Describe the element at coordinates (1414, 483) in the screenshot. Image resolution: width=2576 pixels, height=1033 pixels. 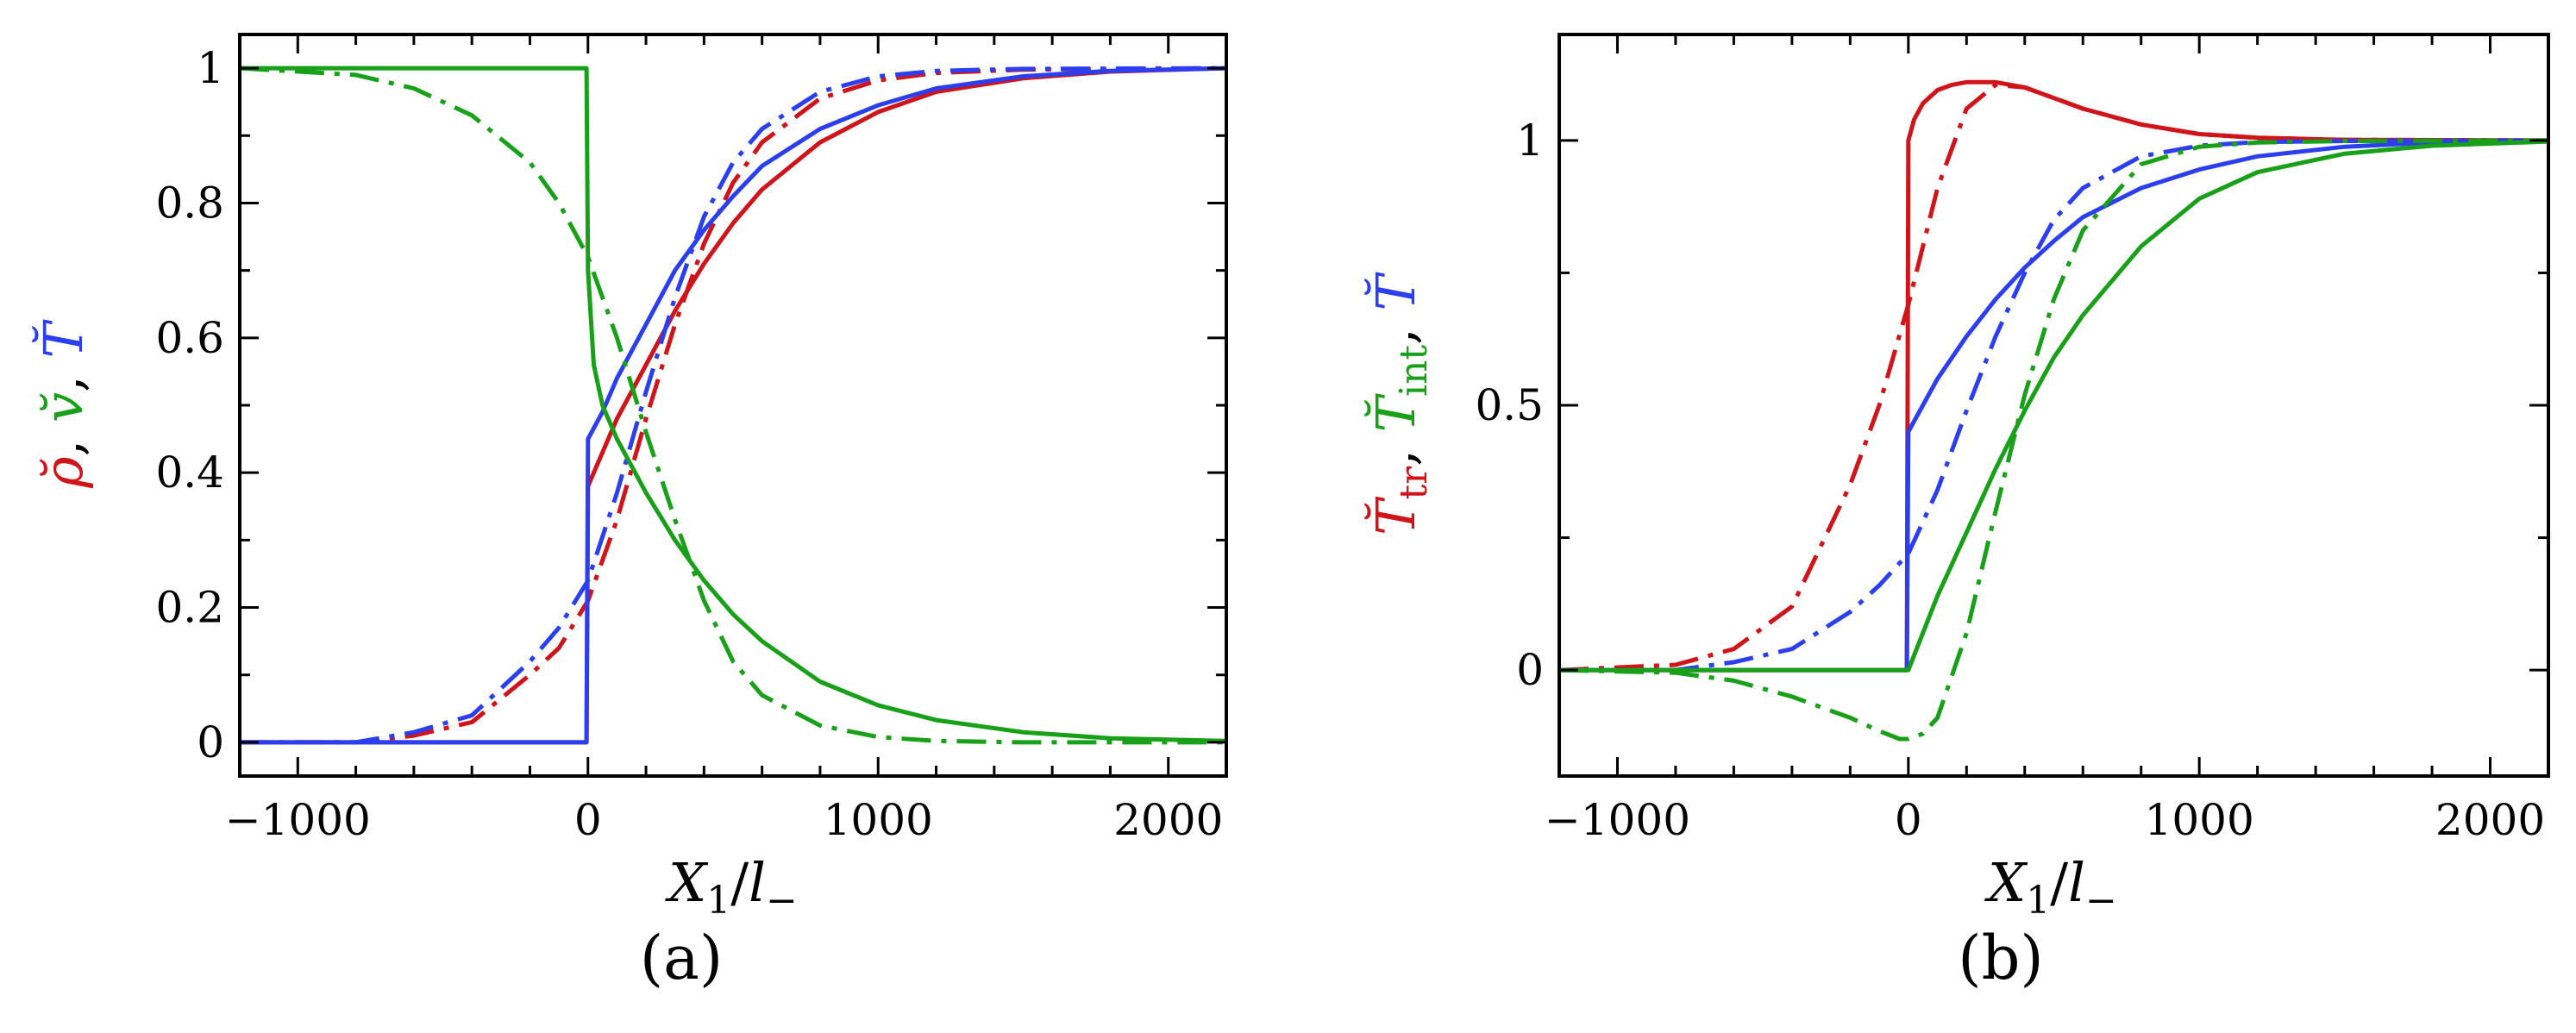
I see `y-axis-label-part: tr` at that location.